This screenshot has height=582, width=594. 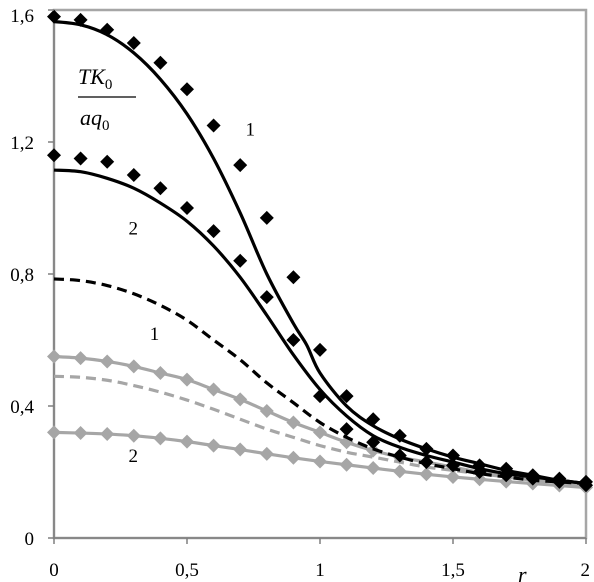 What do you see at coordinates (95, 119) in the screenshot?
I see `y-label-denominator: aq0` at bounding box center [95, 119].